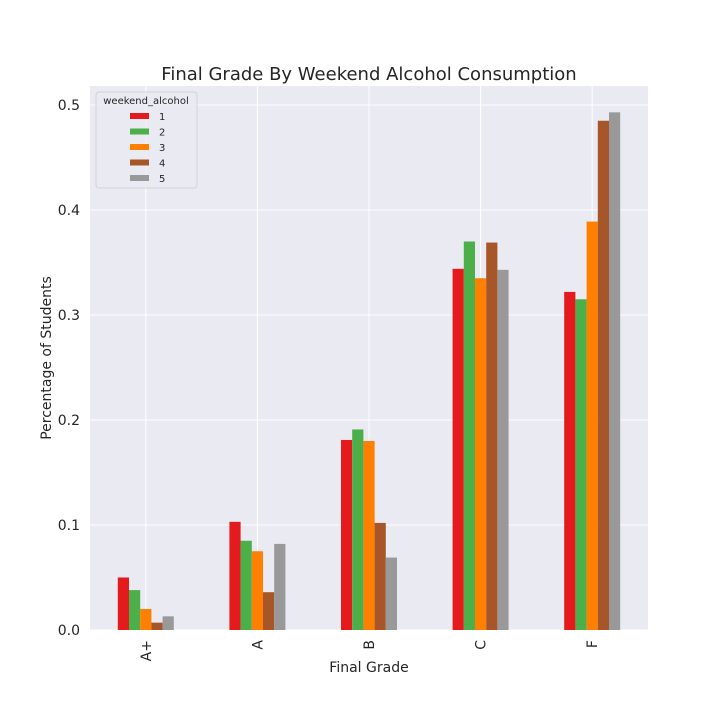 The width and height of the screenshot is (720, 720). Describe the element at coordinates (162, 164) in the screenshot. I see `legend-label-4: 4` at that location.